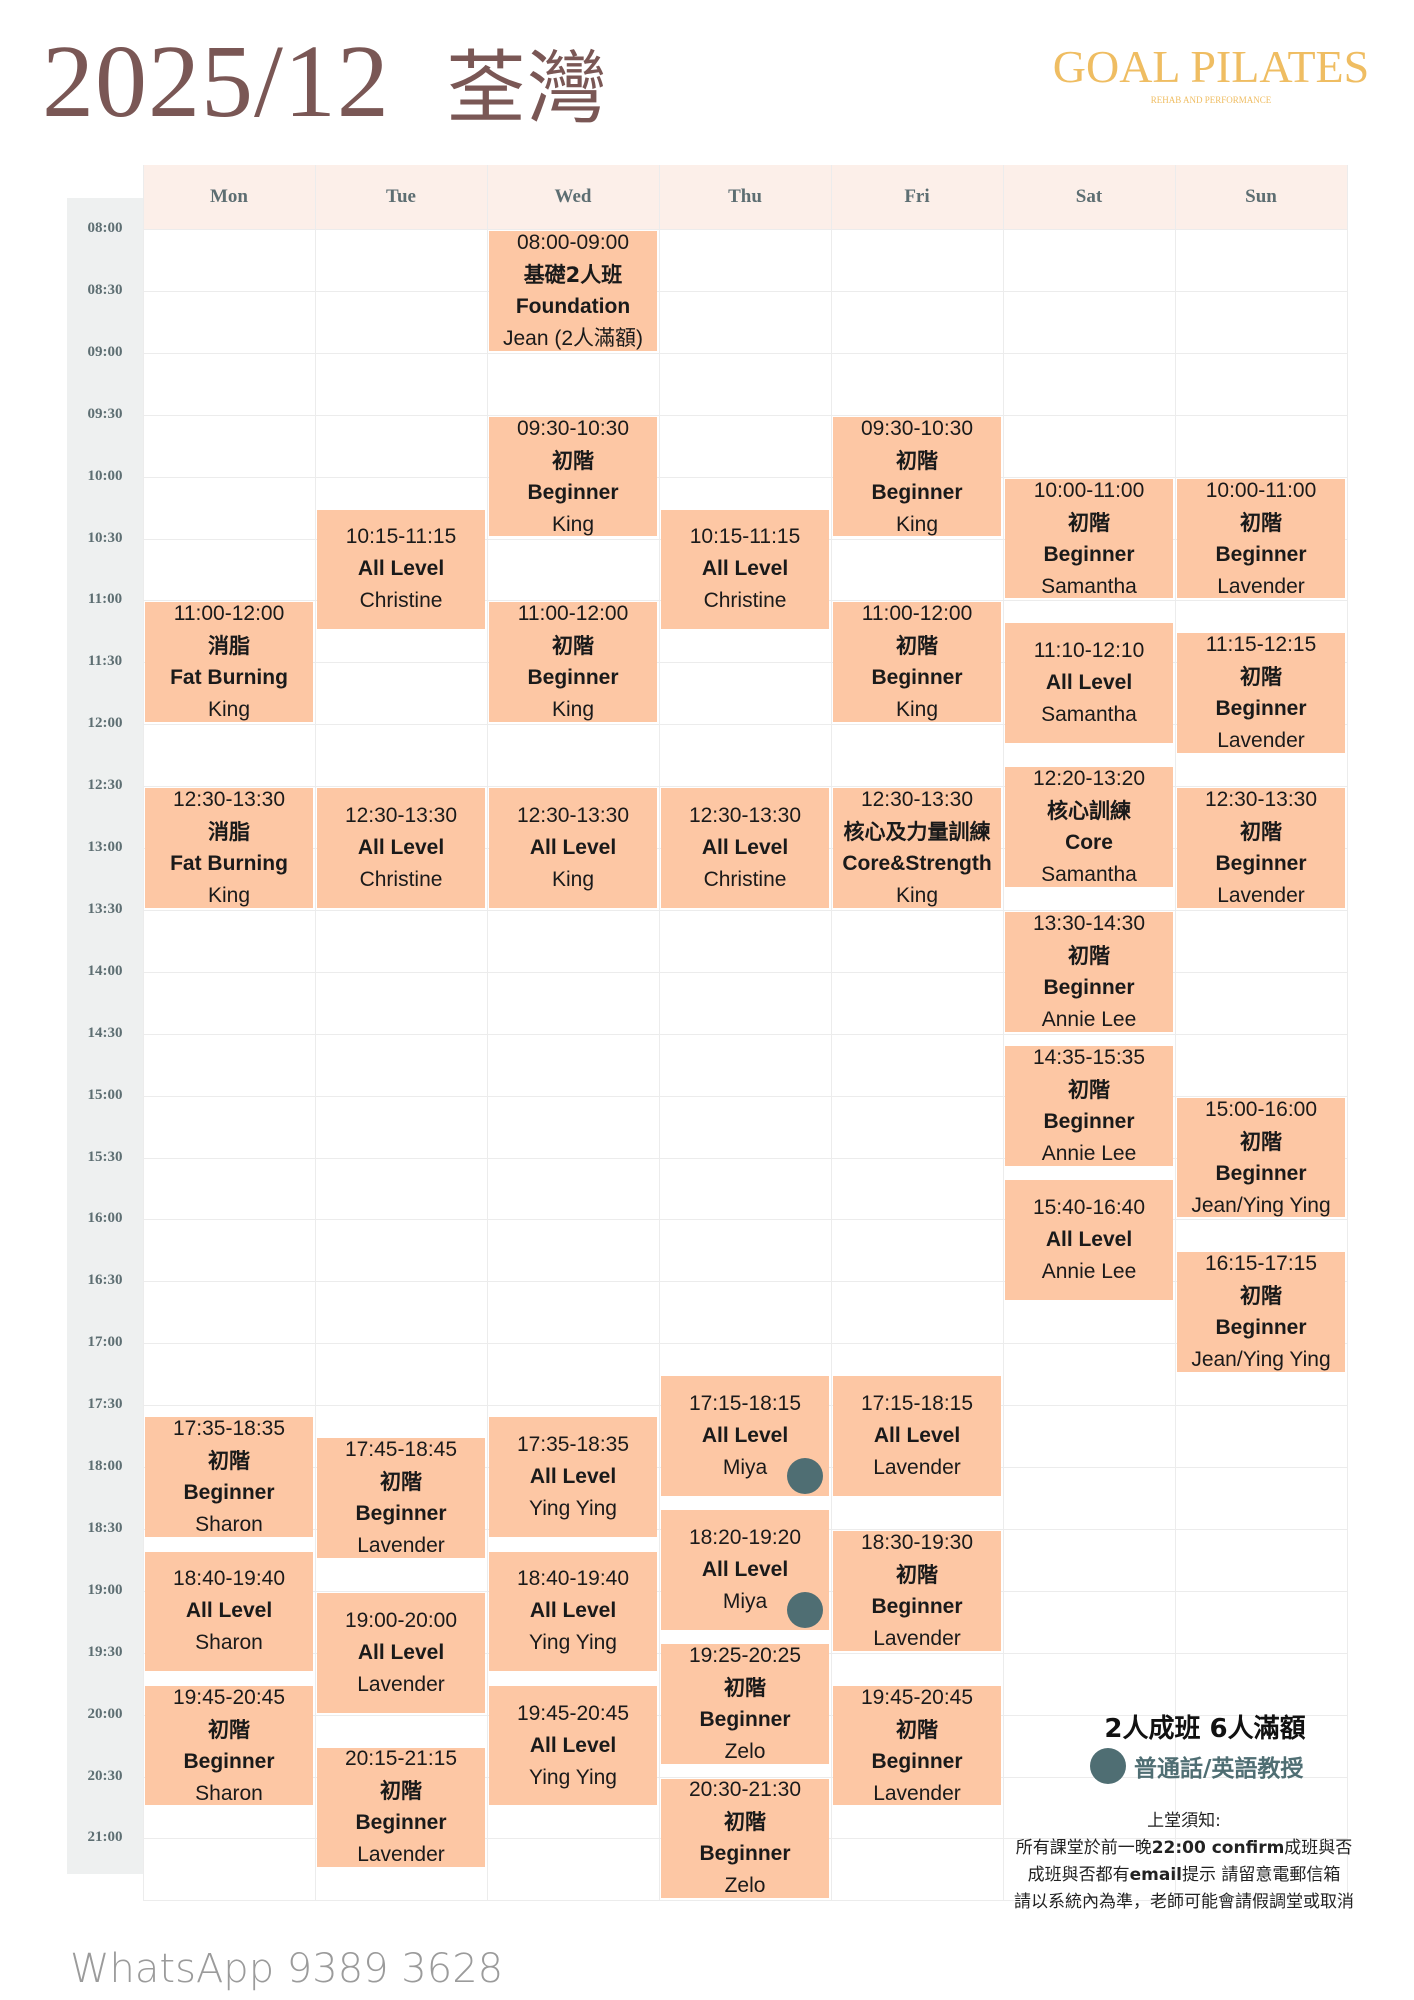  Describe the element at coordinates (105, 970) in the screenshot. I see `time-label: 14:00` at that location.